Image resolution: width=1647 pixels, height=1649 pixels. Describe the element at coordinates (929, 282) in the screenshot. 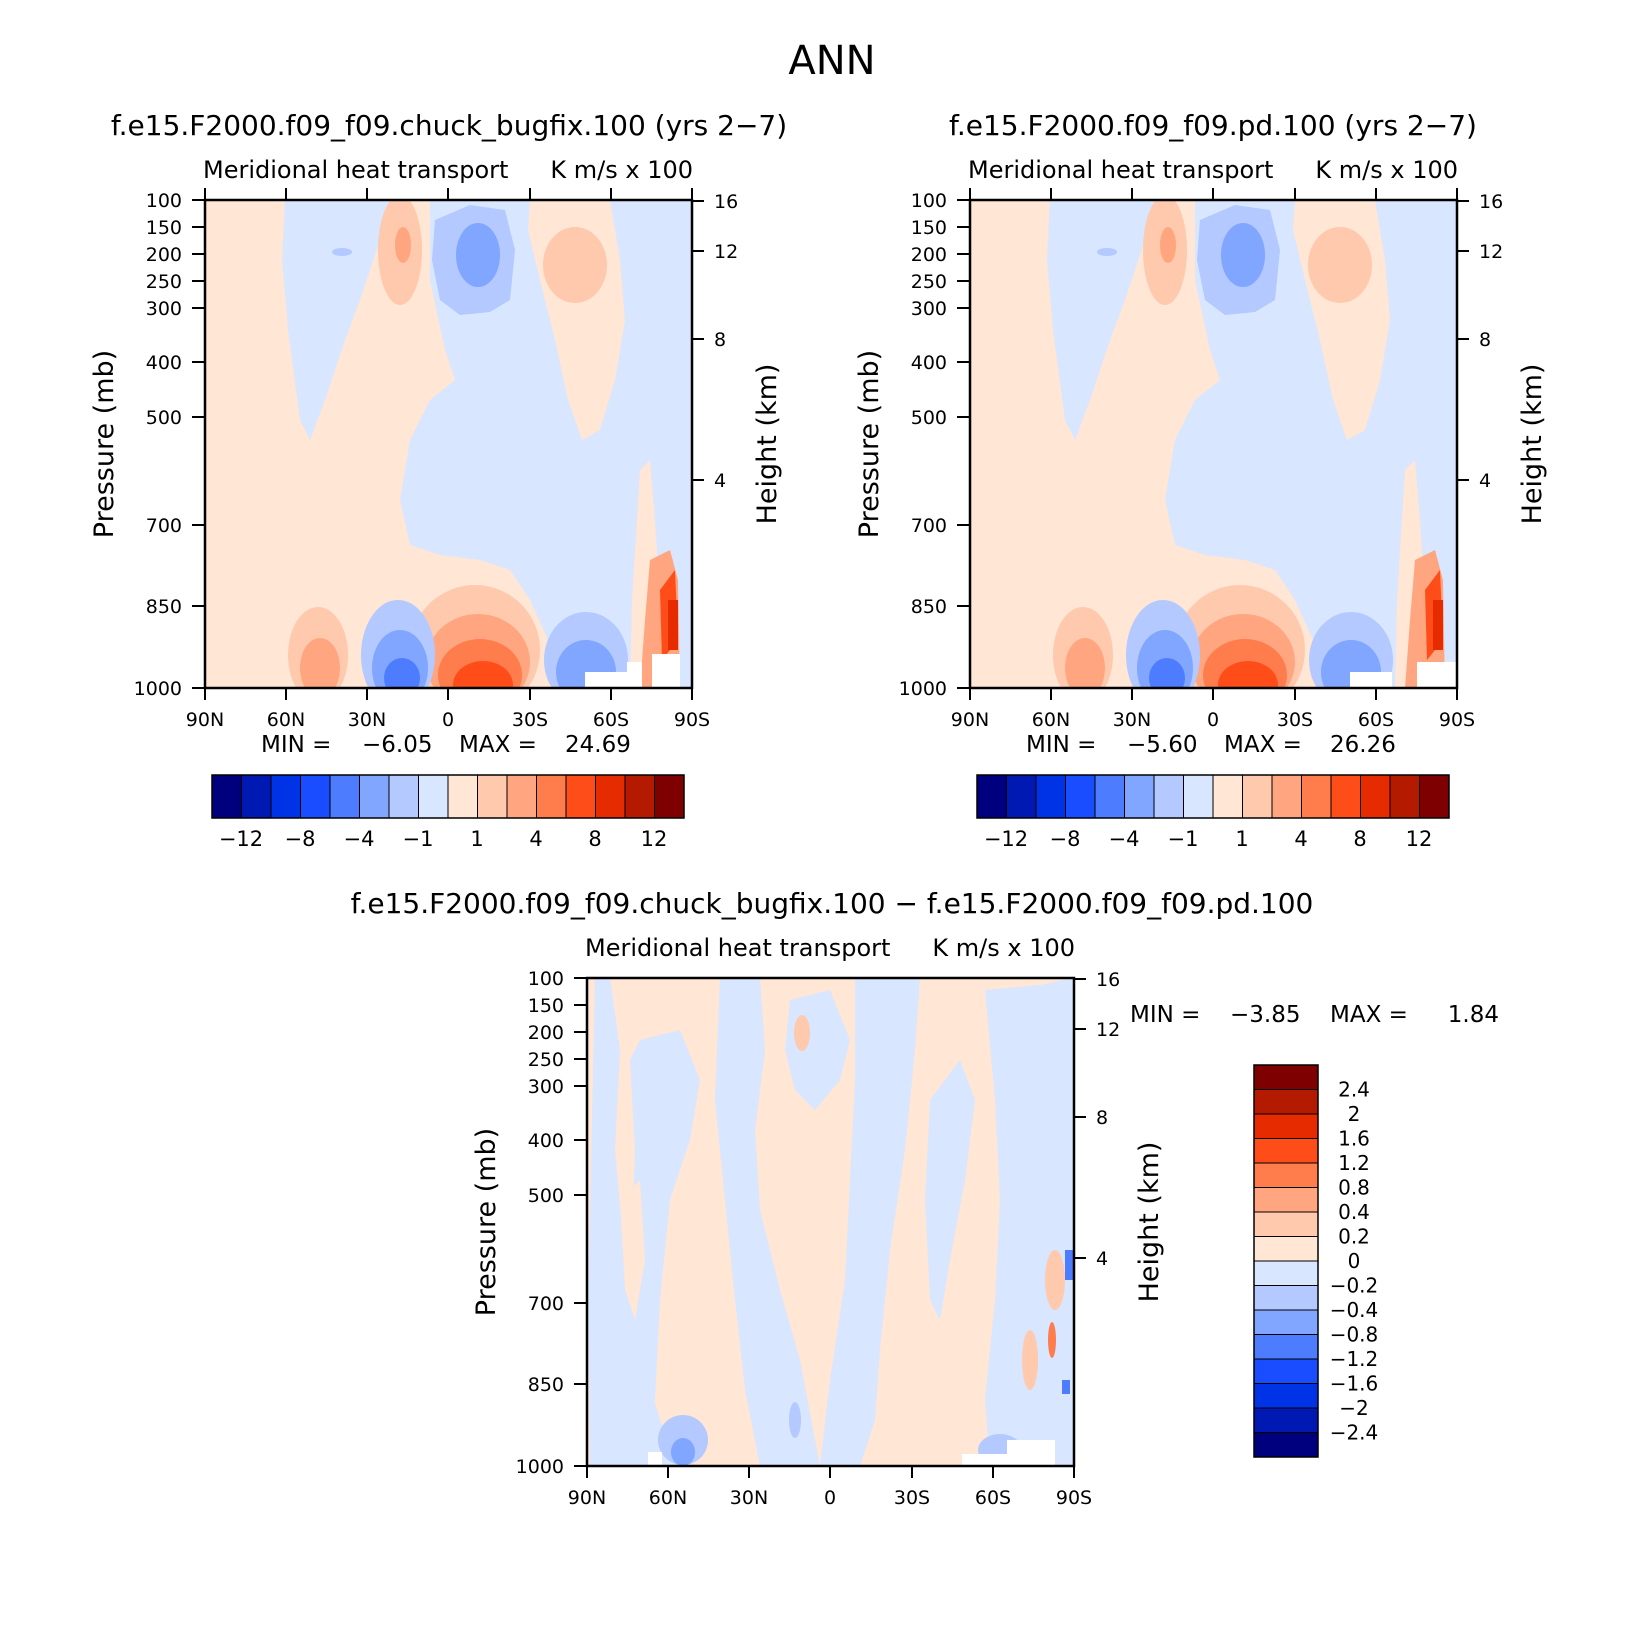

I see `panel-2-ytick: 250` at that location.